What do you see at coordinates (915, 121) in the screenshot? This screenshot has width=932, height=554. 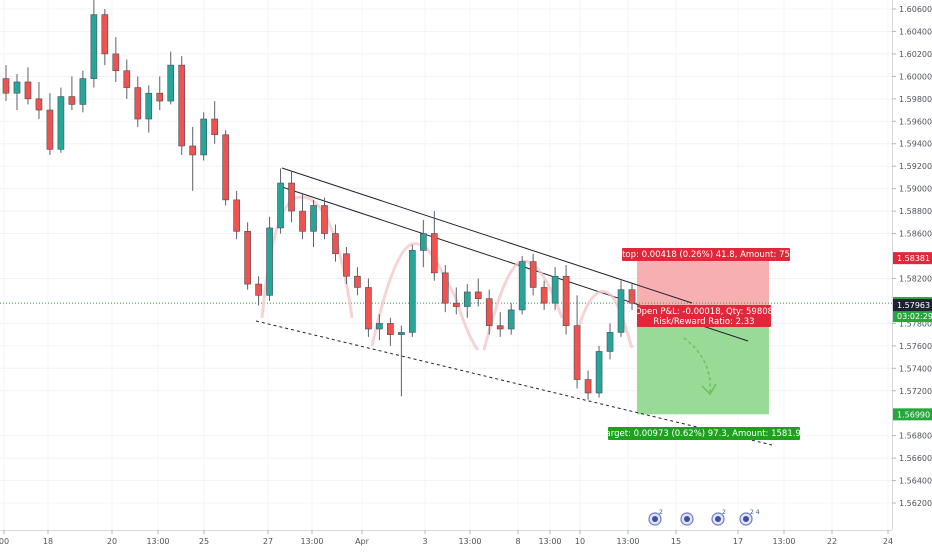 I see `price-tick-label: 1.59600` at bounding box center [915, 121].